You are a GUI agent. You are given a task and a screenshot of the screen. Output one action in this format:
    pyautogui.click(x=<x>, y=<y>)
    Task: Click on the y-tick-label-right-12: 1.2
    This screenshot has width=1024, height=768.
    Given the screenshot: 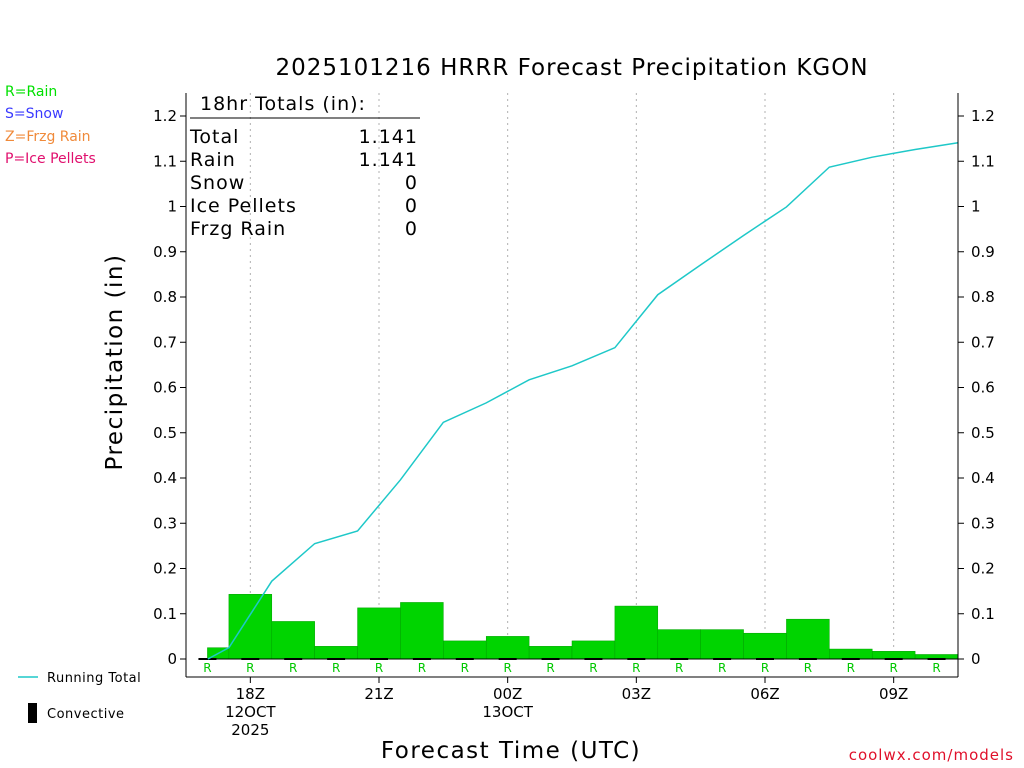 What is the action you would take?
    pyautogui.click(x=983, y=116)
    